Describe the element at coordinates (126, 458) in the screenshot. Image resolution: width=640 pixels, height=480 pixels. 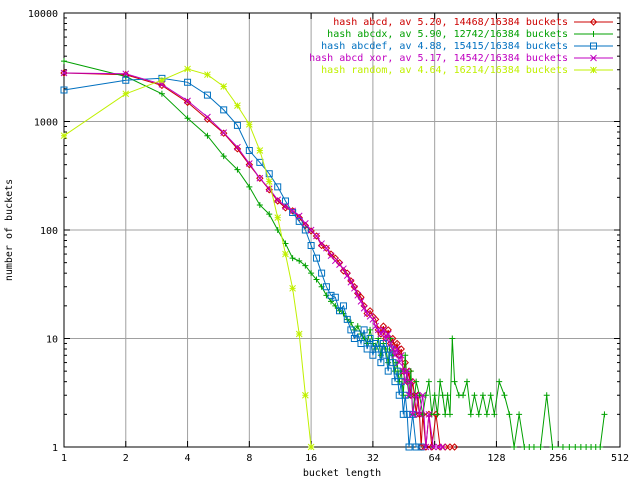
I see `x-tick-label: 2` at that location.